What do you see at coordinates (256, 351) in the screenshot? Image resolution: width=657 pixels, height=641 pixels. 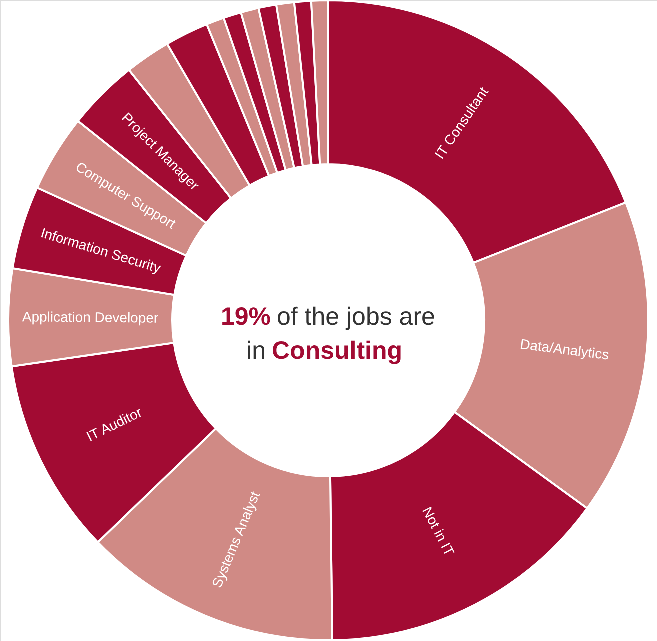 I see `text: in` at bounding box center [256, 351].